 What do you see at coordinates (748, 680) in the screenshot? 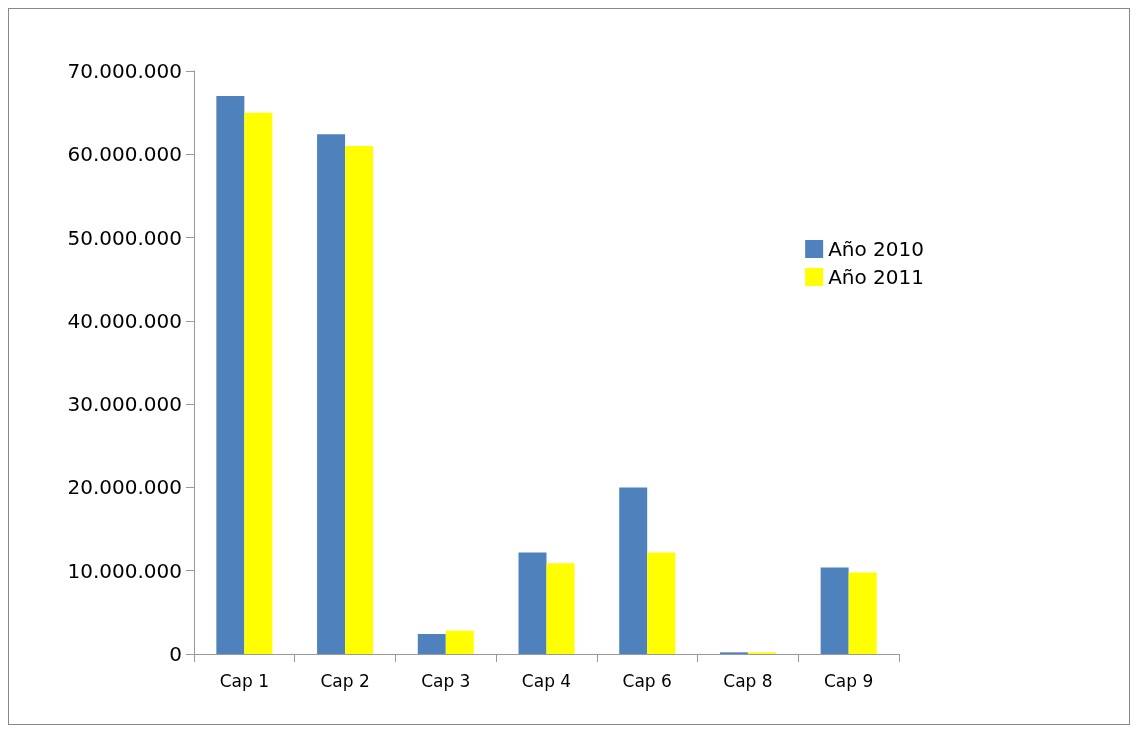
I see `x-tick-label: Cap 8` at bounding box center [748, 680].